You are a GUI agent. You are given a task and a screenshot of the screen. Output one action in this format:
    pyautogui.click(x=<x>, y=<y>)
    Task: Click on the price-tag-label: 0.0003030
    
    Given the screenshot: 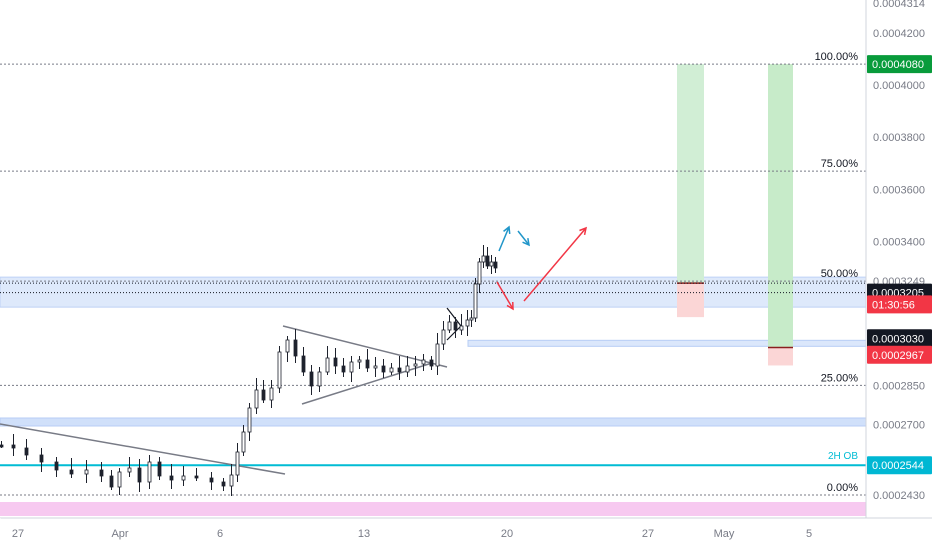 What is the action you would take?
    pyautogui.click(x=898, y=339)
    